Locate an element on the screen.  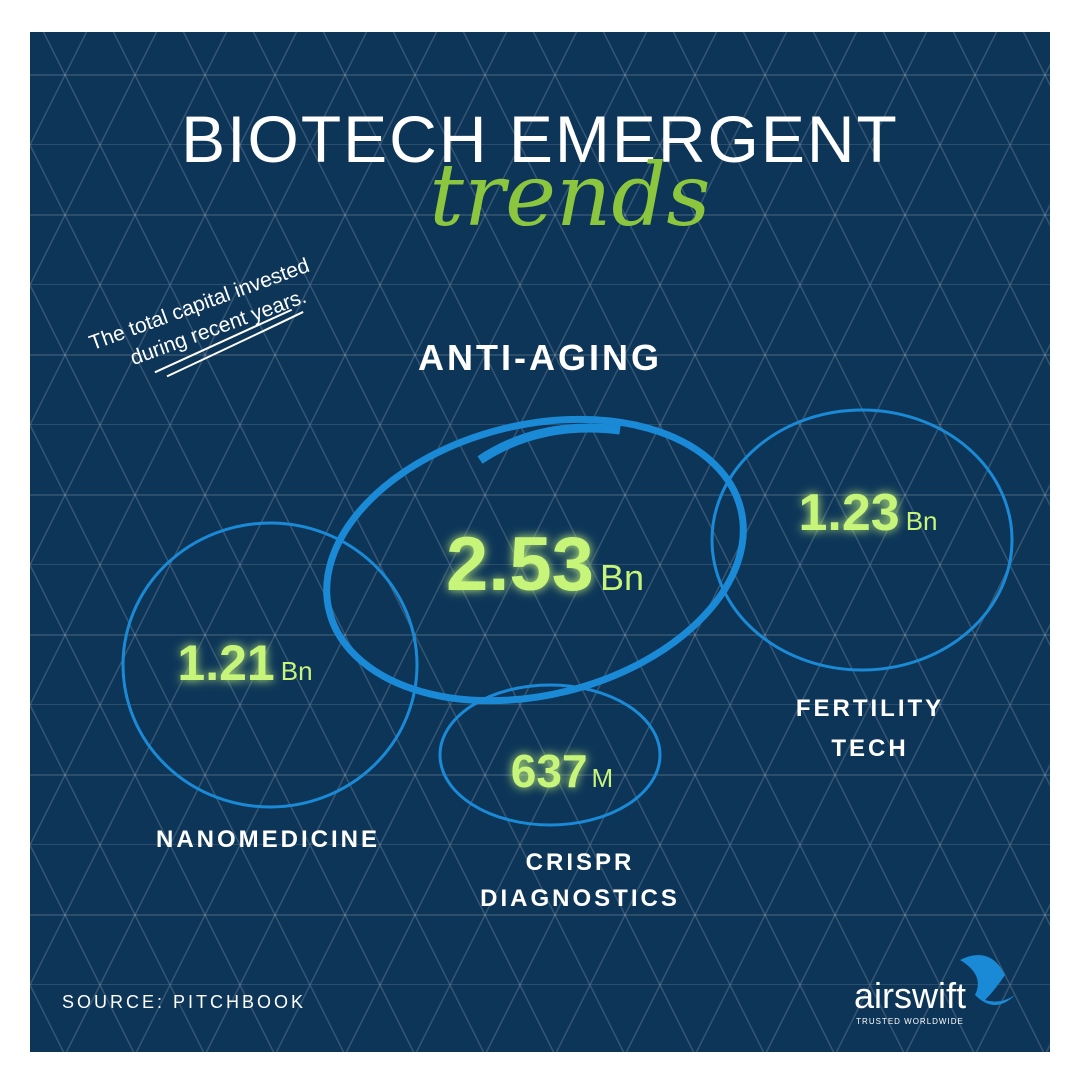
title: BIOTECH EMERGENT is located at coordinates (540, 139).